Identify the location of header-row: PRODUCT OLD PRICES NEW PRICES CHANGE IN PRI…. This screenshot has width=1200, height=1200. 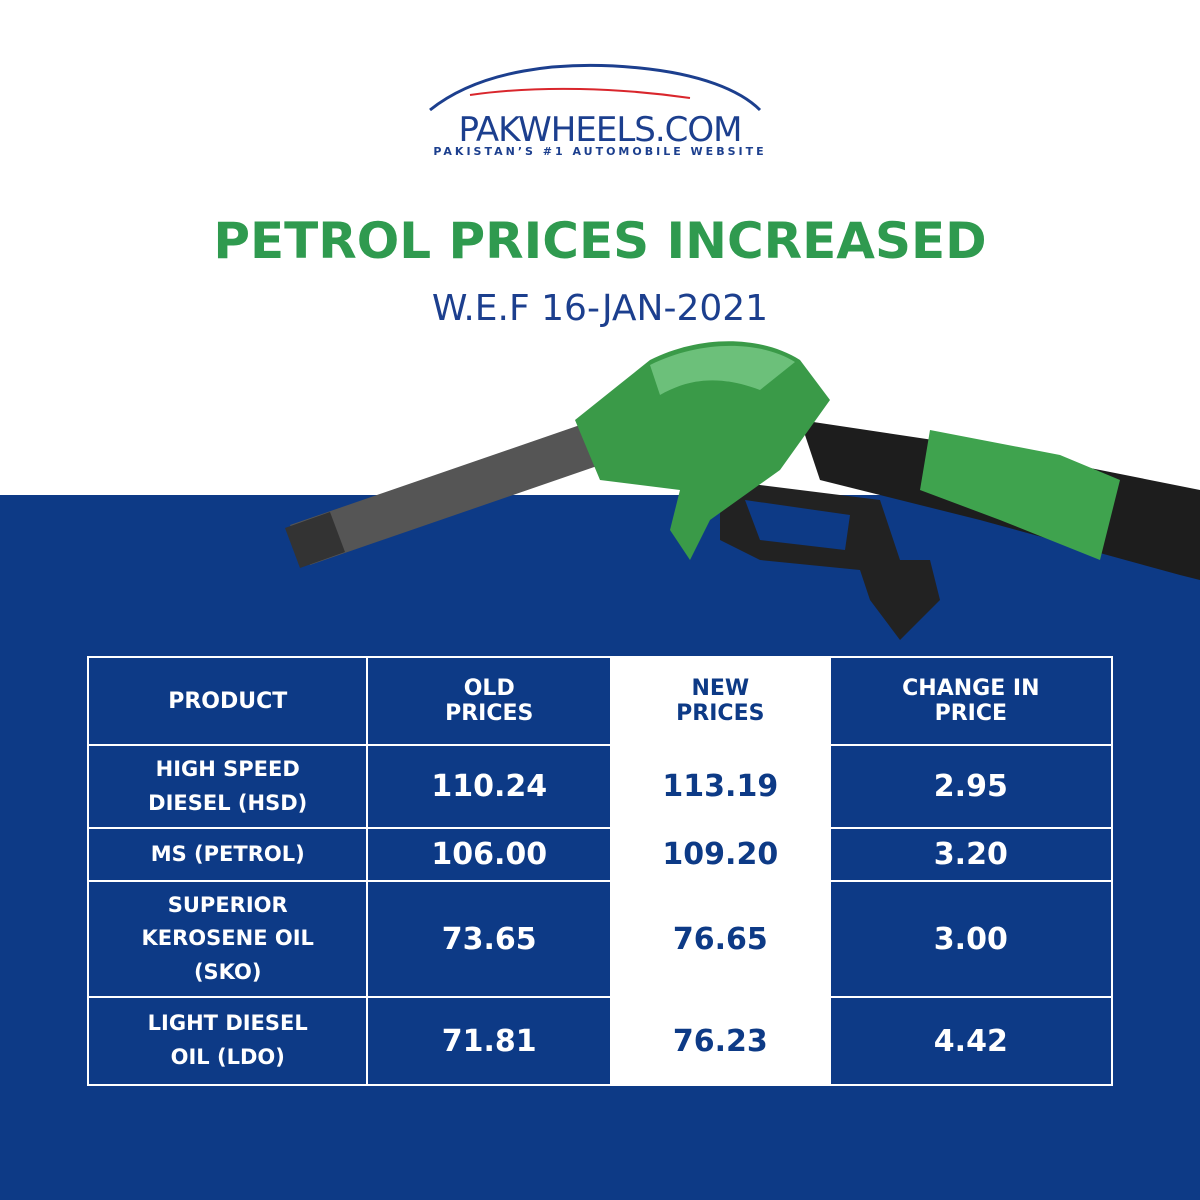
(600, 701).